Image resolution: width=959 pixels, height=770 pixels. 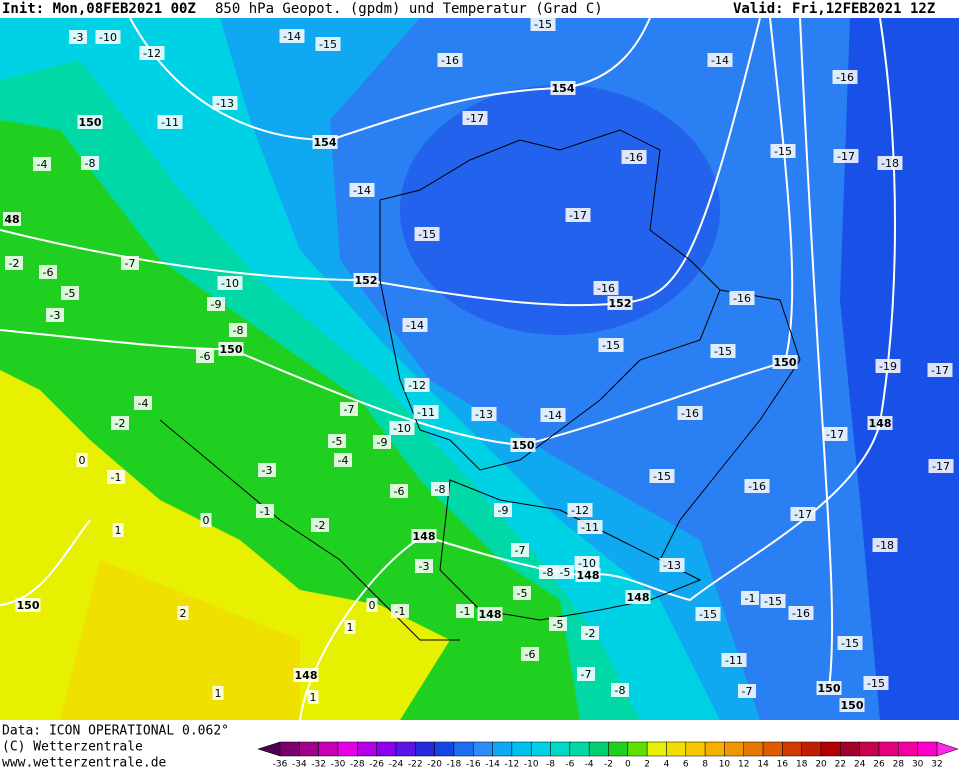 I want to click on temperature-label: -19, so click(x=888, y=366).